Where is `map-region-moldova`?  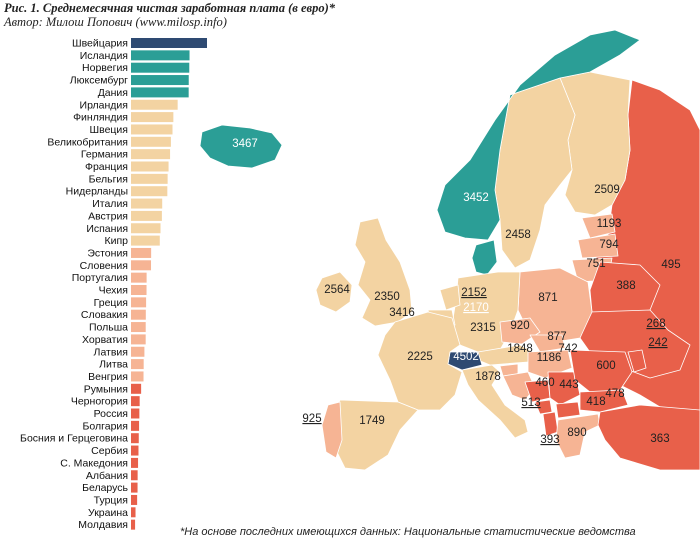
map-region-moldova is located at coordinates (637, 361).